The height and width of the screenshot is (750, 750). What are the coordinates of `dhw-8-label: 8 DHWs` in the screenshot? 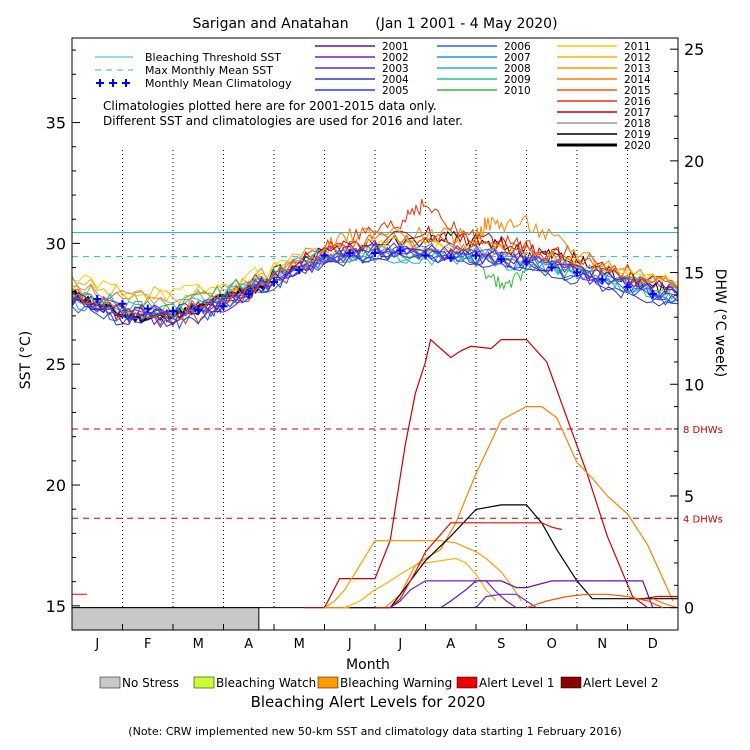 It's located at (703, 430).